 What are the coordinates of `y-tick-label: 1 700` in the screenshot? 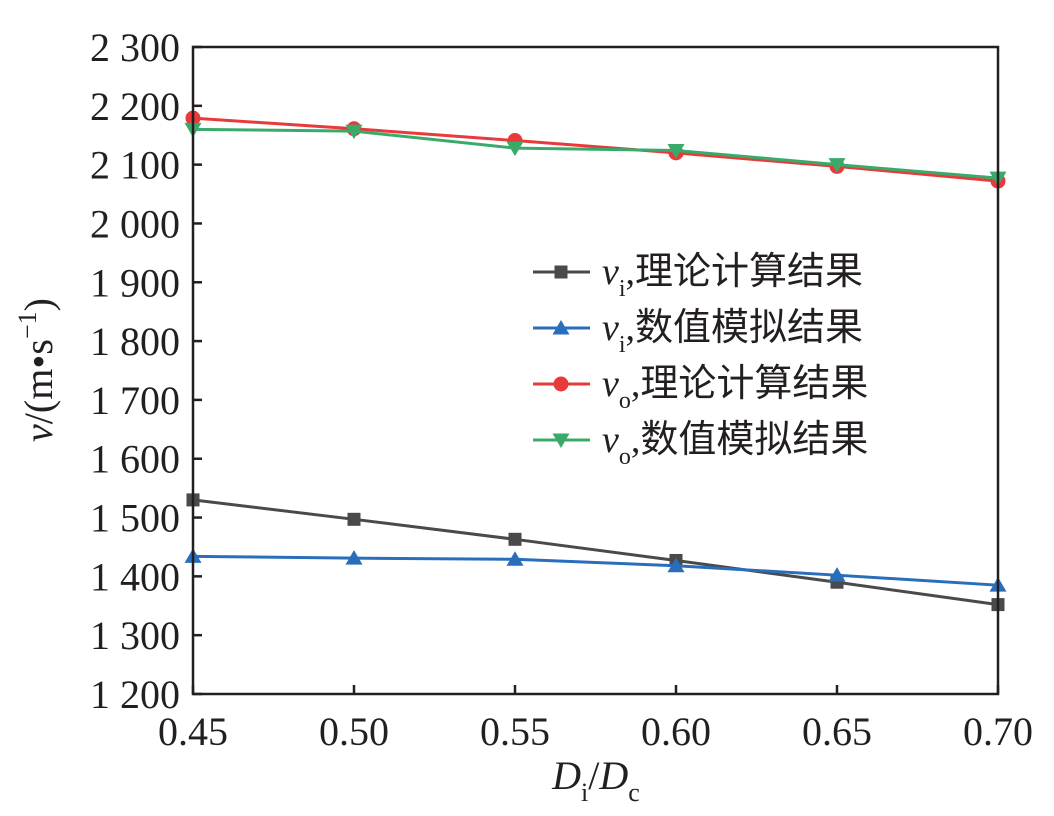 It's located at (135, 400).